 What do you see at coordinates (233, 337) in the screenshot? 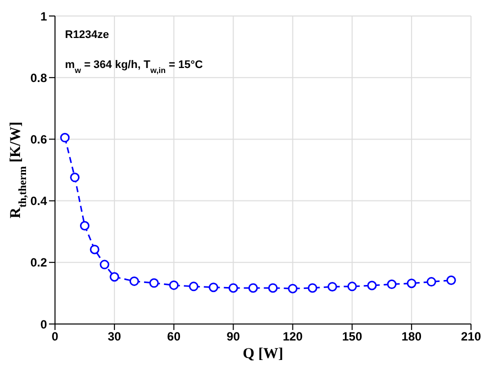
I see `x-tick-label: 90` at bounding box center [233, 337].